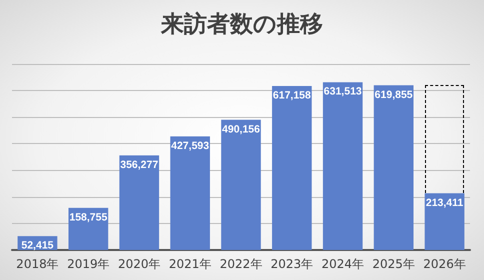 This screenshot has height=280, width=484. What do you see at coordinates (190, 264) in the screenshot?
I see `x-tick-label: 2021年` at bounding box center [190, 264].